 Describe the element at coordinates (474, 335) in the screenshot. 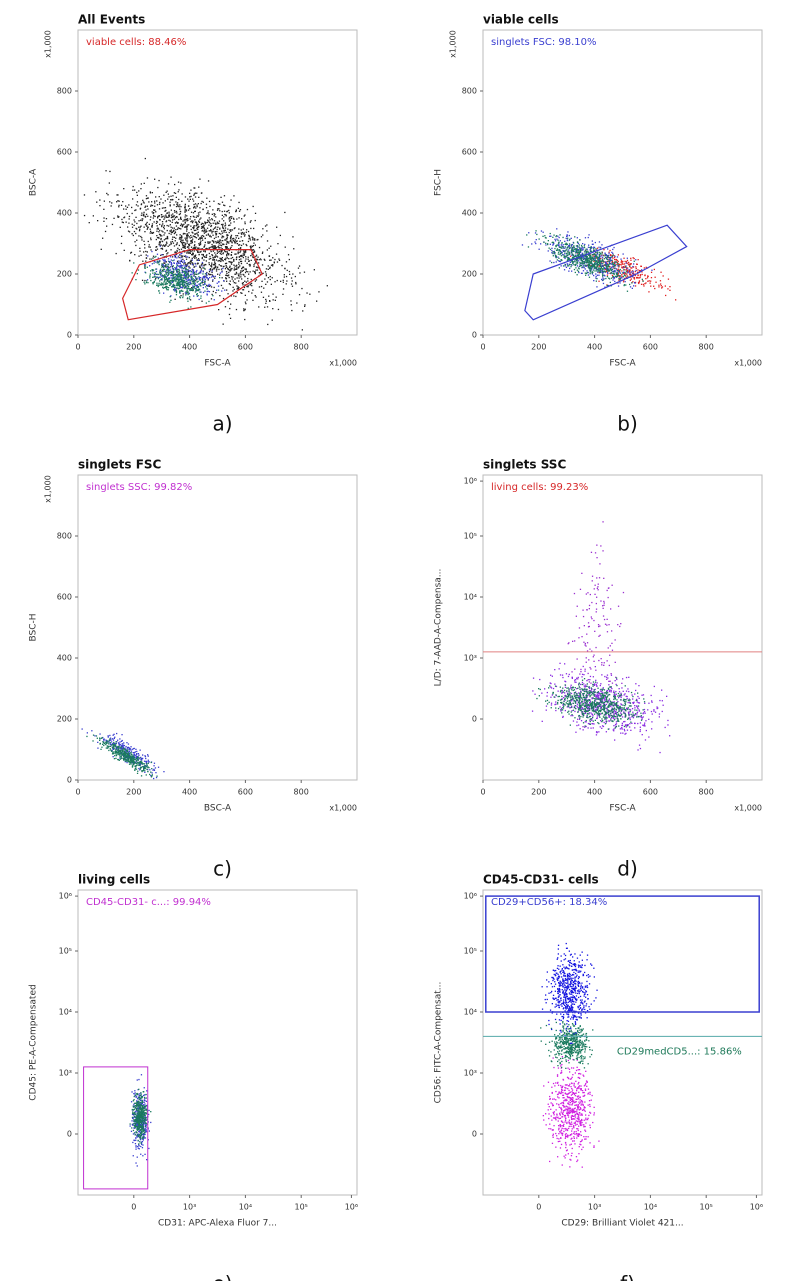

I see `y-tick-label: 0` at that location.